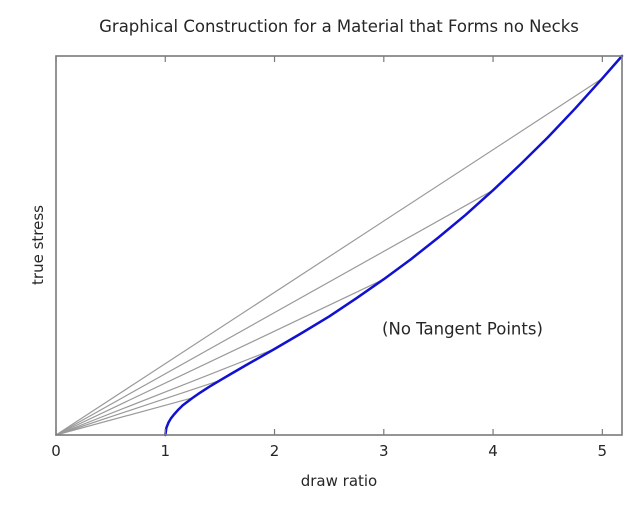 This screenshot has height=512, width=640. I want to click on x-axis-label: draw ratio, so click(339, 481).